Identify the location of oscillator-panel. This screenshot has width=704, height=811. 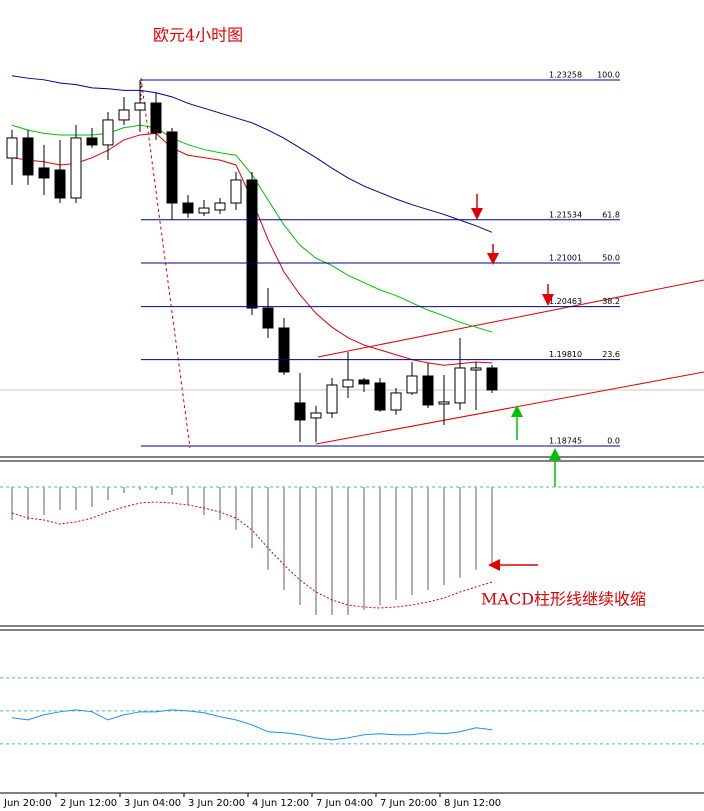
(352, 711).